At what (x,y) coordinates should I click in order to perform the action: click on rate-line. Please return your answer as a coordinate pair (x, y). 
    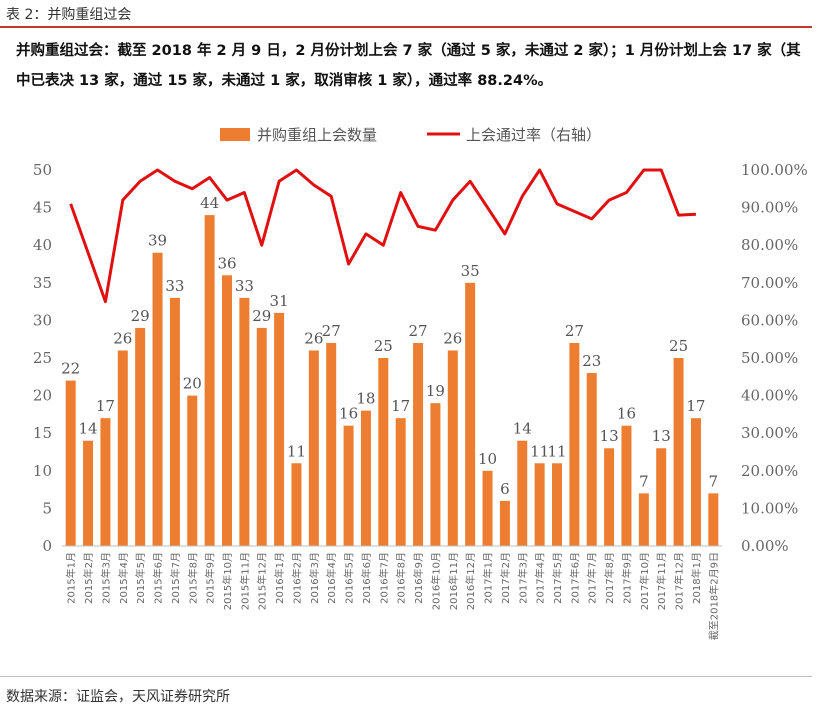
    Looking at the image, I should click on (383, 236).